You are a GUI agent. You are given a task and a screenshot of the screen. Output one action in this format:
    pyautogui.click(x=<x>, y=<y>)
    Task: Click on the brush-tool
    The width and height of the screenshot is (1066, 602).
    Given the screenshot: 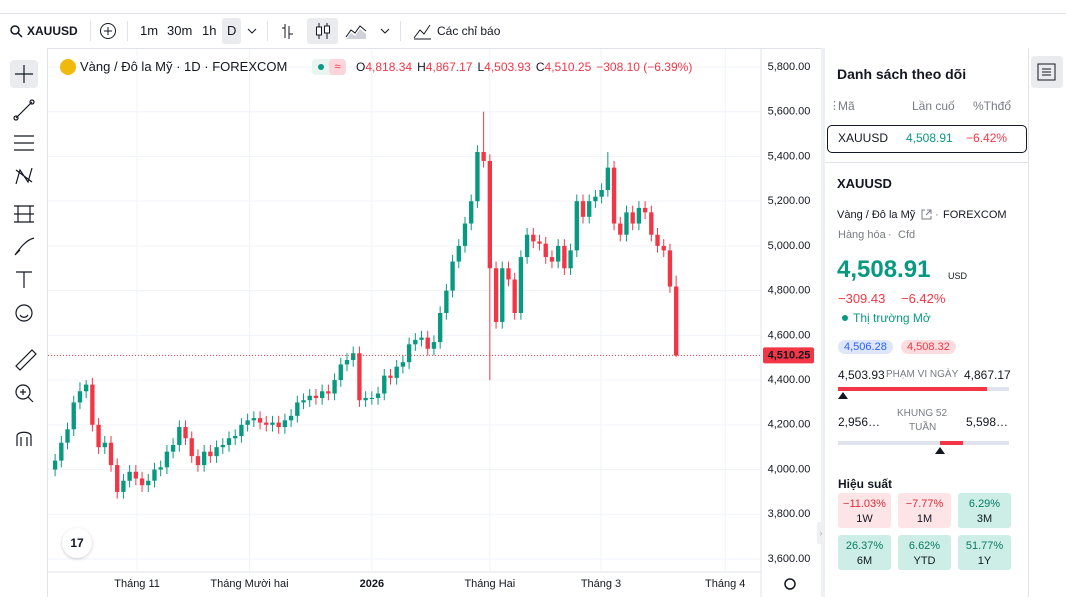 What is the action you would take?
    pyautogui.click(x=24, y=246)
    